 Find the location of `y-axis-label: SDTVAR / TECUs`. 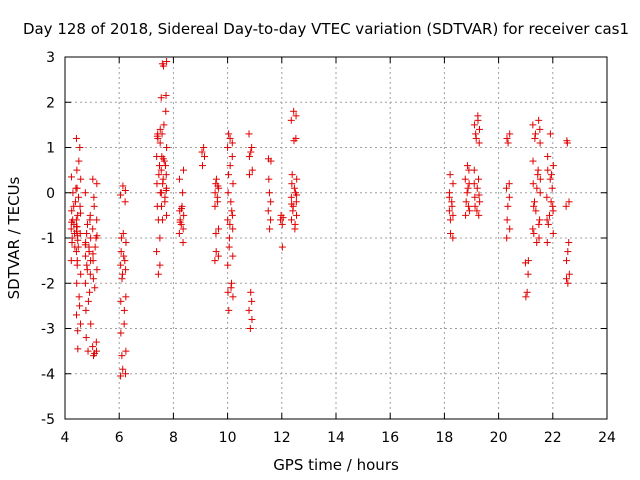

y-axis-label: SDTVAR / TECUs is located at coordinates (14, 237).